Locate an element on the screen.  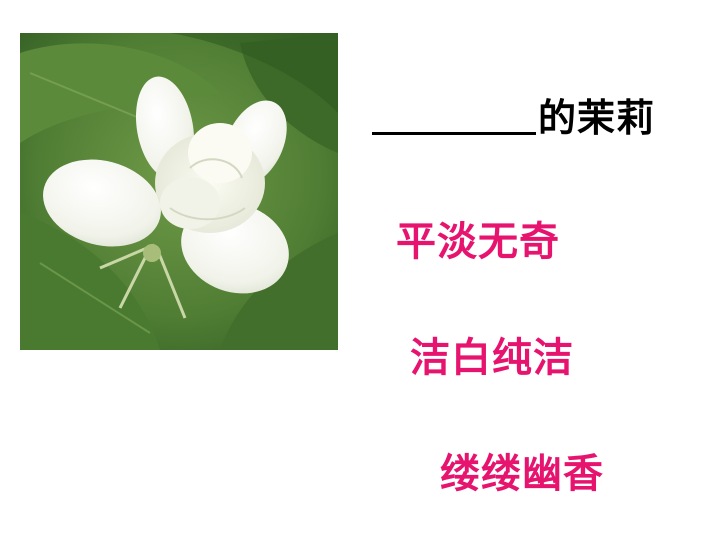
phrase-pure-white: 洁白纯洁 is located at coordinates (492, 358).